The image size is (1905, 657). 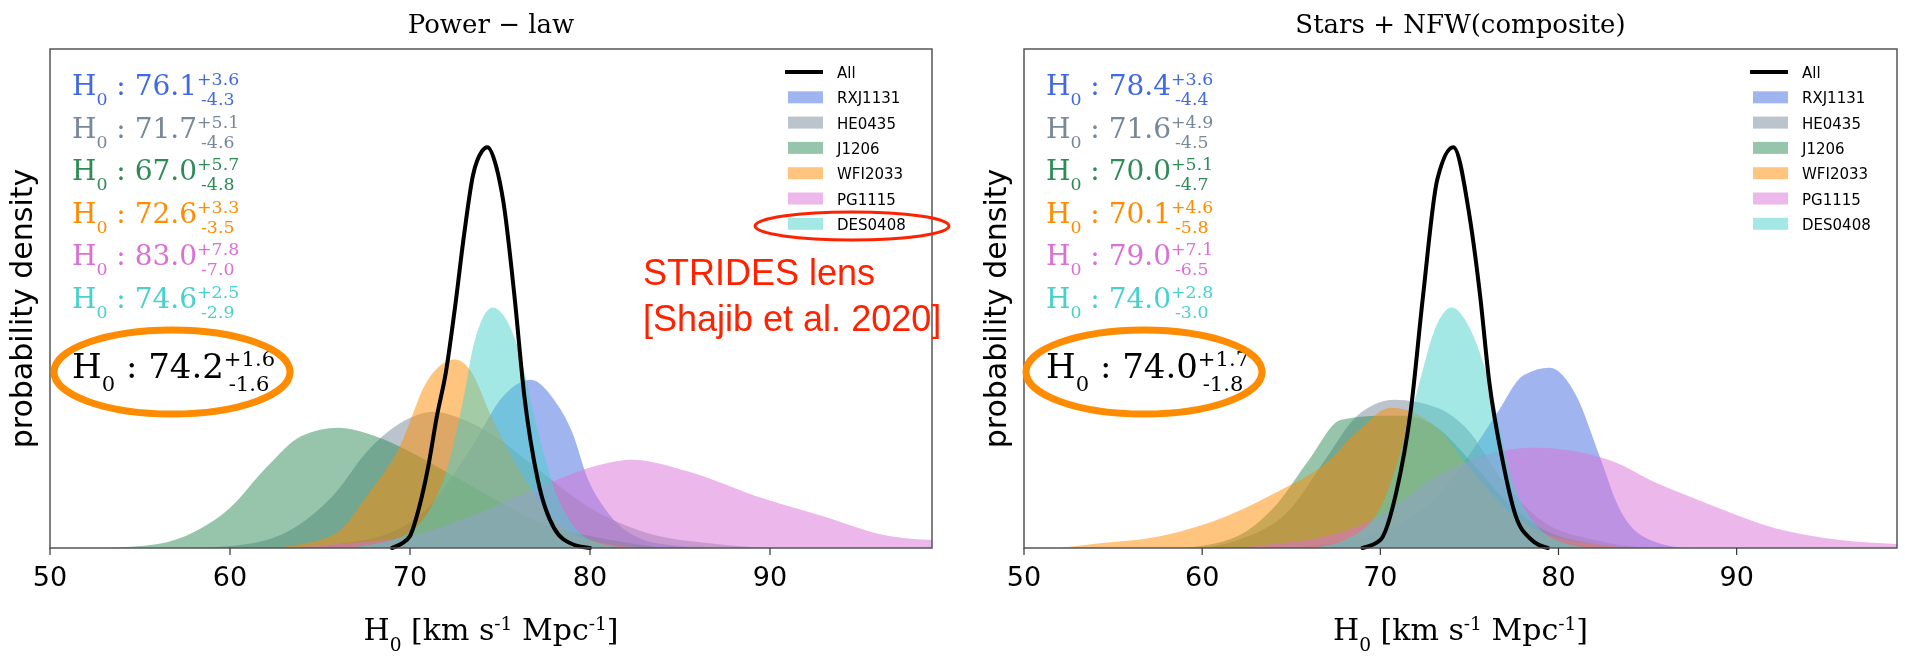 I want to click on chart-title: Stars + NFW(composite), so click(x=1460, y=24).